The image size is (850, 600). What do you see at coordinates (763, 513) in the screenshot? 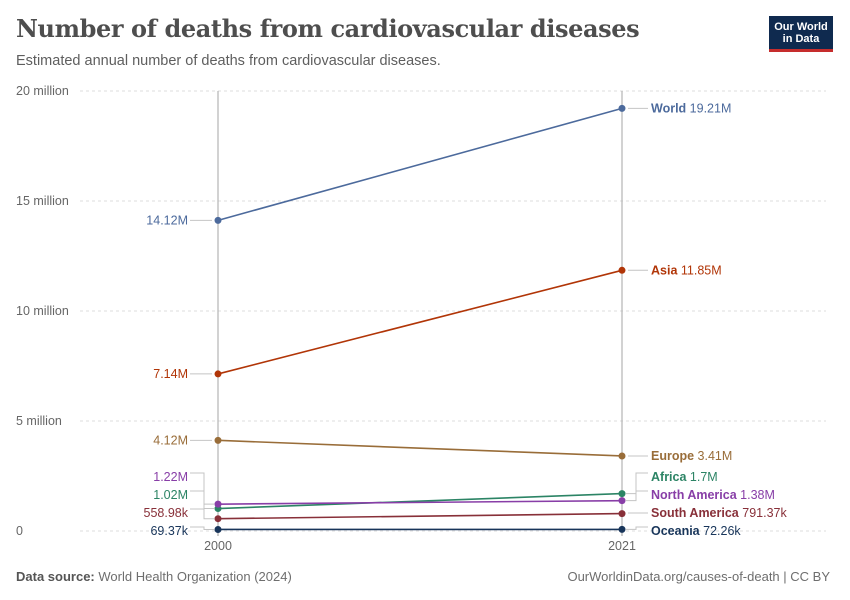
I see `series-end-value: 791.37k` at bounding box center [763, 513].